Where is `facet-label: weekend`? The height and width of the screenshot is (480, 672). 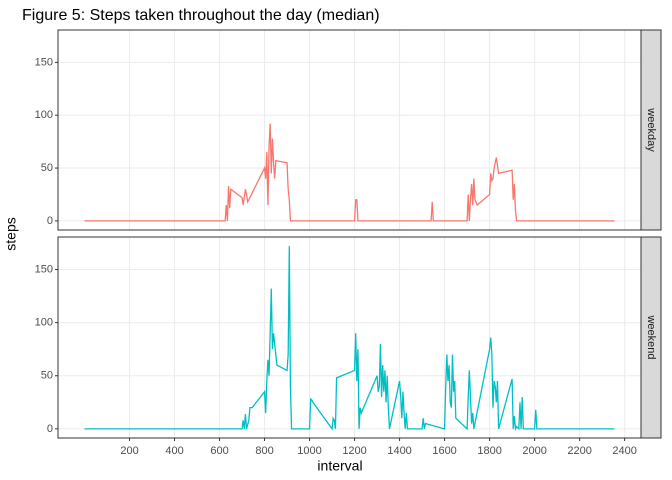
facet-label: weekend is located at coordinates (651, 336).